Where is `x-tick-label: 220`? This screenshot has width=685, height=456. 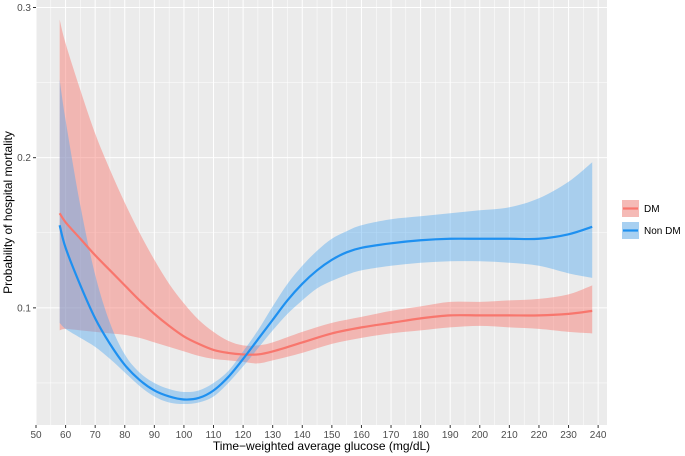 x-tick-label: 220 is located at coordinates (539, 435).